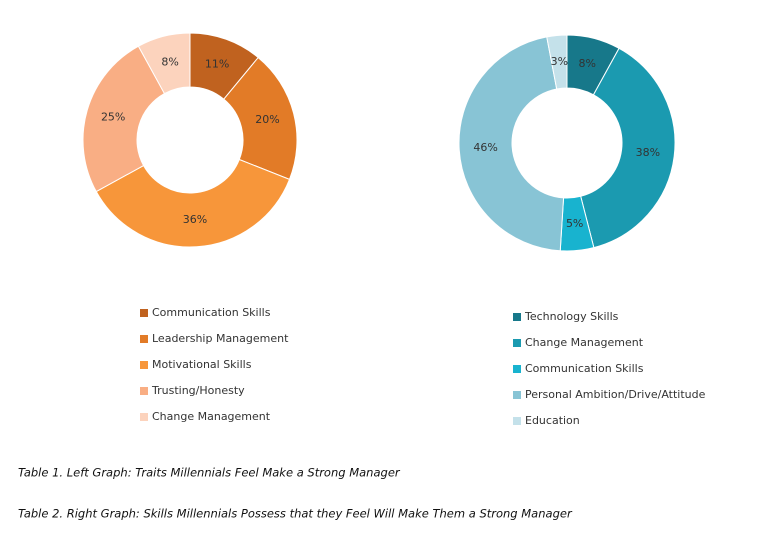 The image size is (768, 548). I want to click on data-label: 38%, so click(648, 152).